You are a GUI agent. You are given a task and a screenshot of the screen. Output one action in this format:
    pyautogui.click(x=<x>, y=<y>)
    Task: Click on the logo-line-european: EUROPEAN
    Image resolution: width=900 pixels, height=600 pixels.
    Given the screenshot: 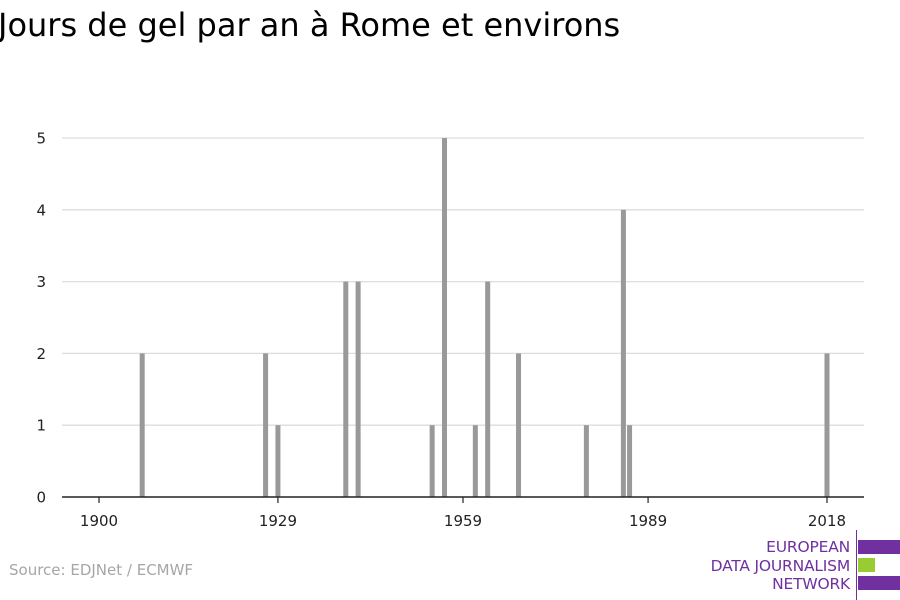 What is the action you would take?
    pyautogui.click(x=808, y=547)
    